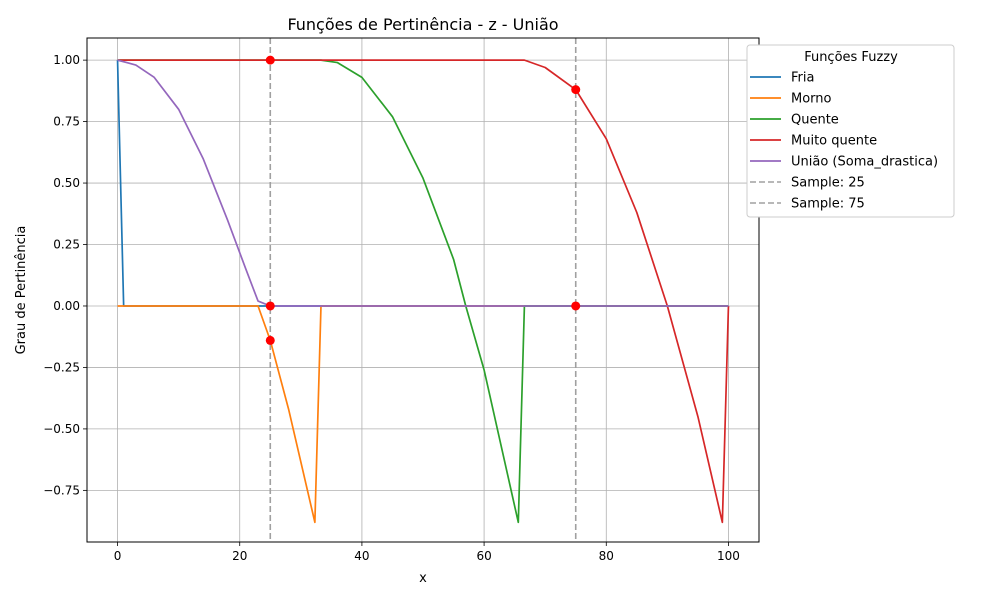  What do you see at coordinates (239, 556) in the screenshot?
I see `x-tick-label: 20` at bounding box center [239, 556].